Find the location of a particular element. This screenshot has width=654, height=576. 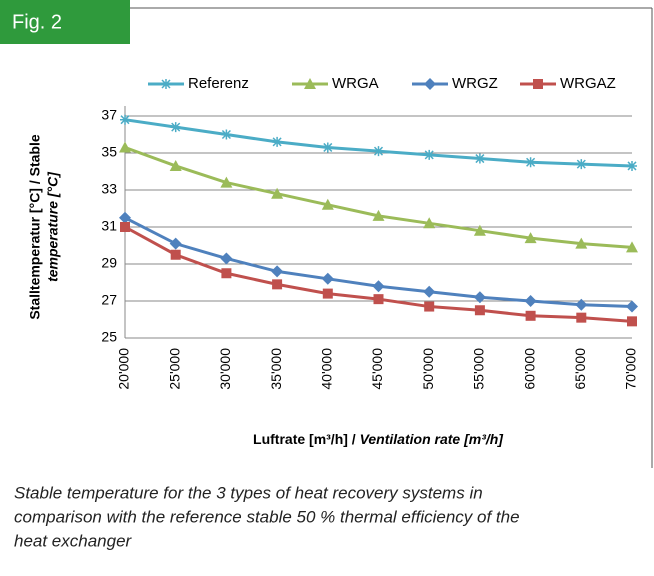

y-tick-label: 25 is located at coordinates (109, 337).